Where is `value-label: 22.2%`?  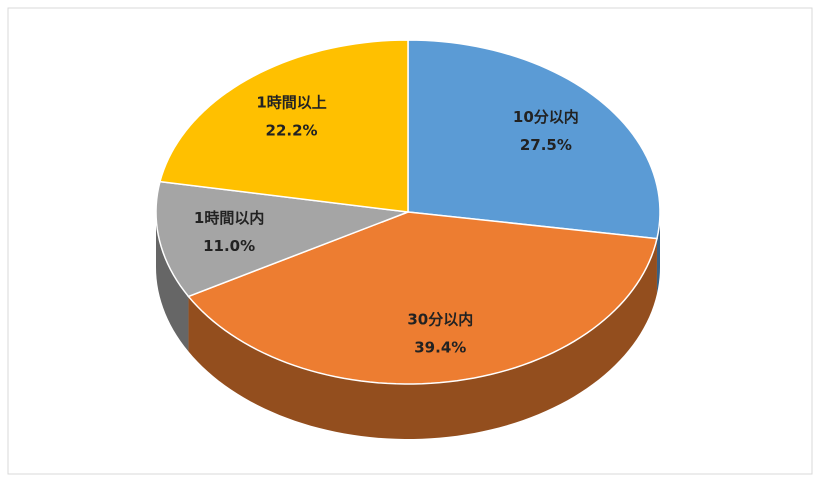 value-label: 22.2% is located at coordinates (292, 131).